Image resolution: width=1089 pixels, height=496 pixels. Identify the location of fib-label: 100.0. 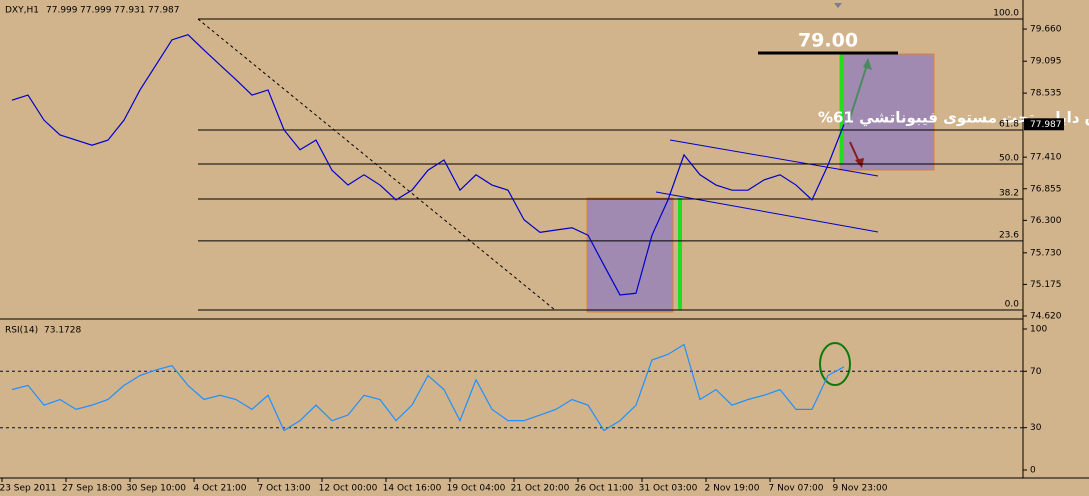
(1006, 14).